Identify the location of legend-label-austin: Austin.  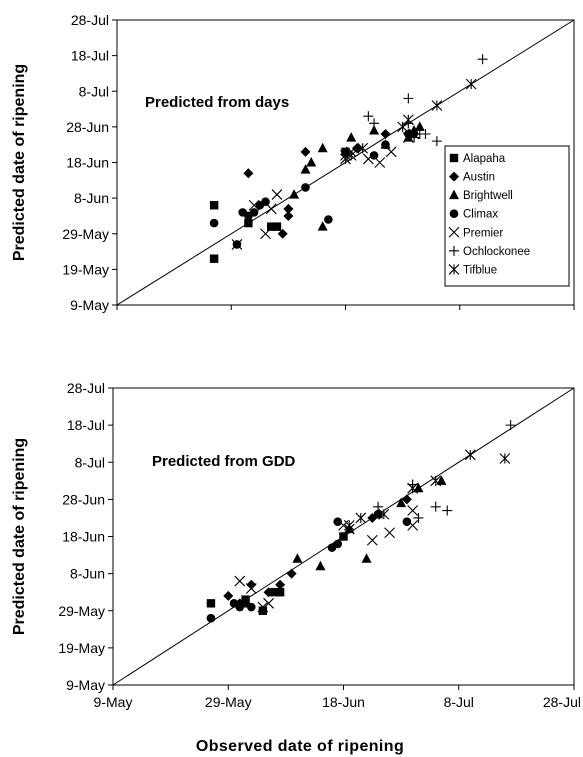
(479, 178).